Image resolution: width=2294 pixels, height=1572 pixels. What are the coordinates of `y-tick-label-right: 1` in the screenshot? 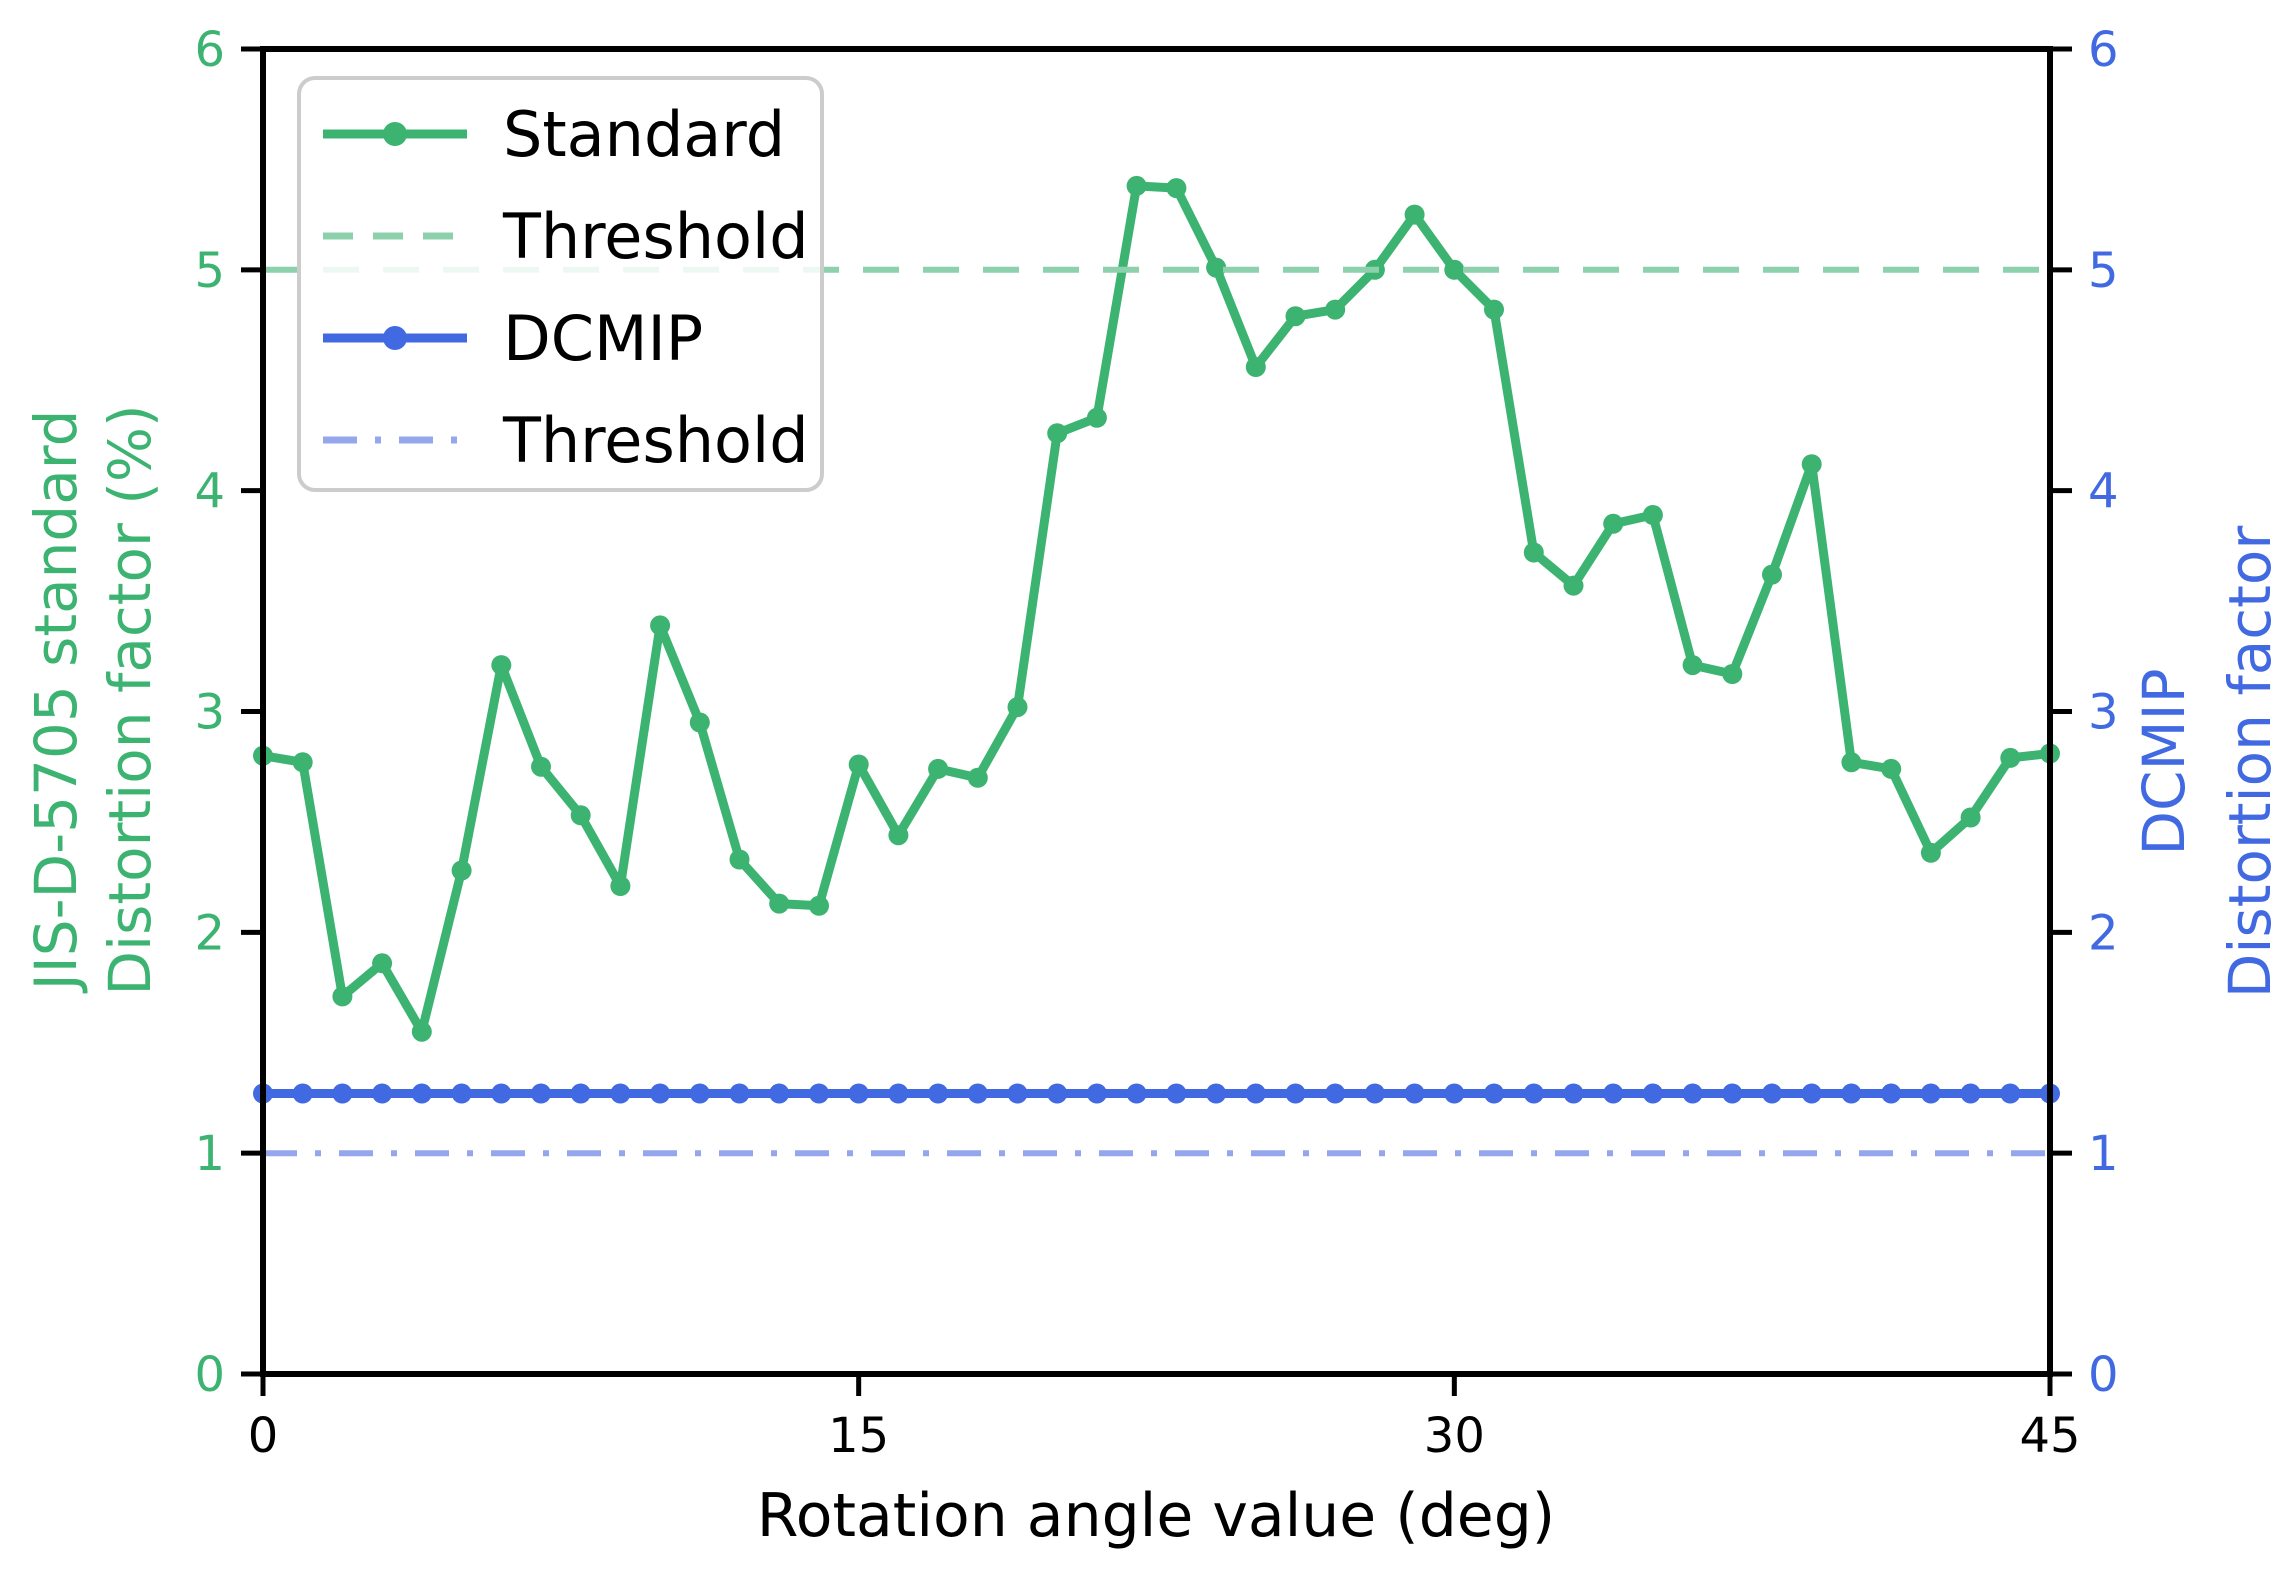 It's located at (2103, 1154).